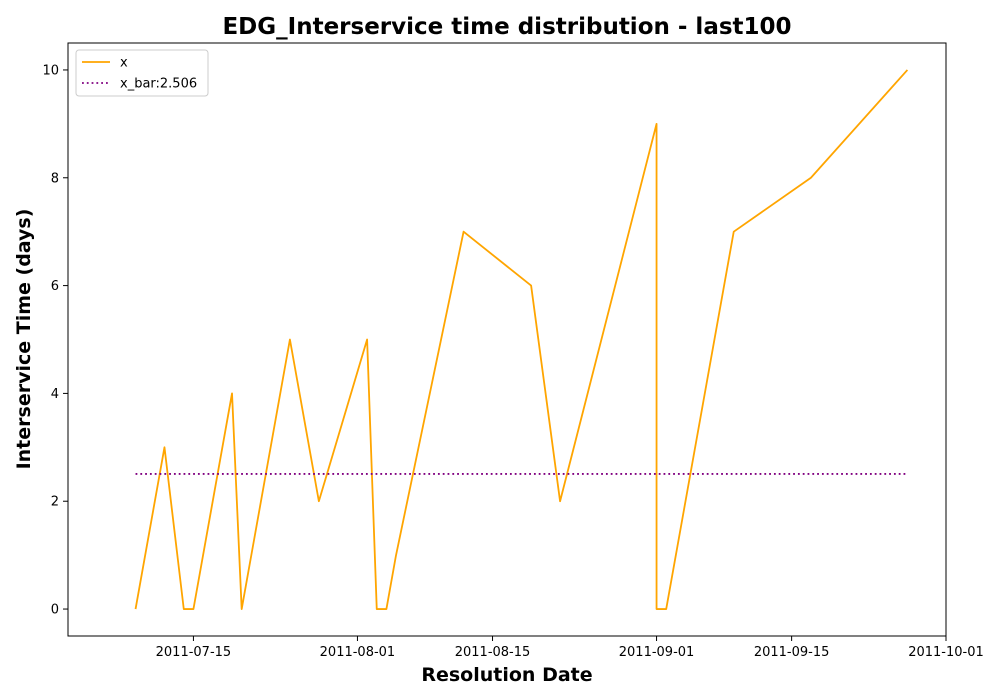  What do you see at coordinates (50, 70) in the screenshot?
I see `y-tick-label: 10` at bounding box center [50, 70].